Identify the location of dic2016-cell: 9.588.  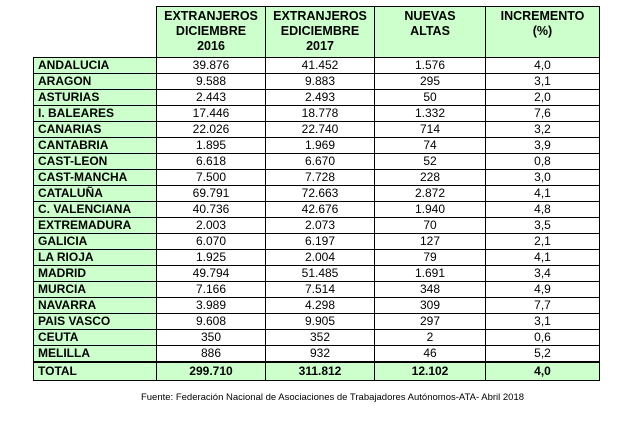
(211, 81).